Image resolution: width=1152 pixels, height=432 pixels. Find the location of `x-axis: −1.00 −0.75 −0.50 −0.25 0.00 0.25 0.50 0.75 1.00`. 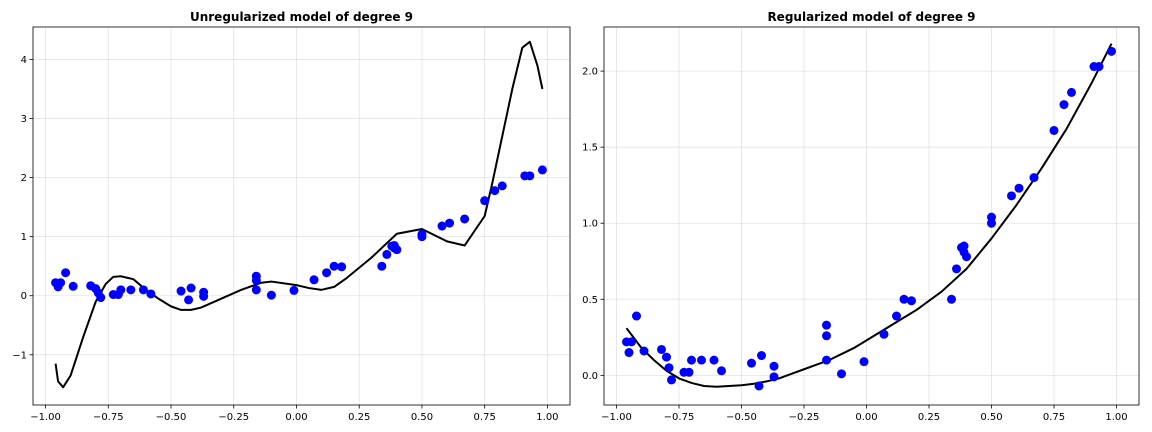

x-axis: −1.00 −0.75 −0.50 −0.25 0.00 0.25 0.50 0.75 1.00 is located at coordinates (864, 414).